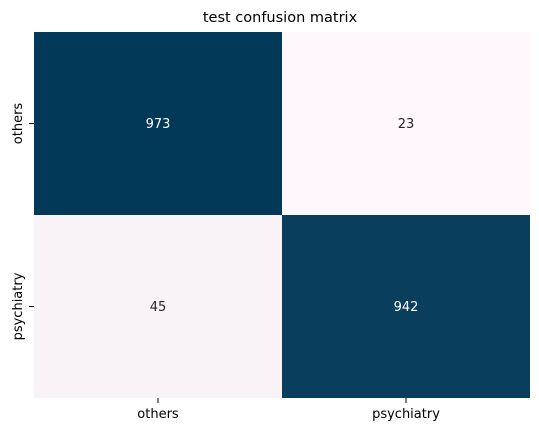  What do you see at coordinates (280, 18) in the screenshot?
I see `chart-title: test confusion matrix` at bounding box center [280, 18].